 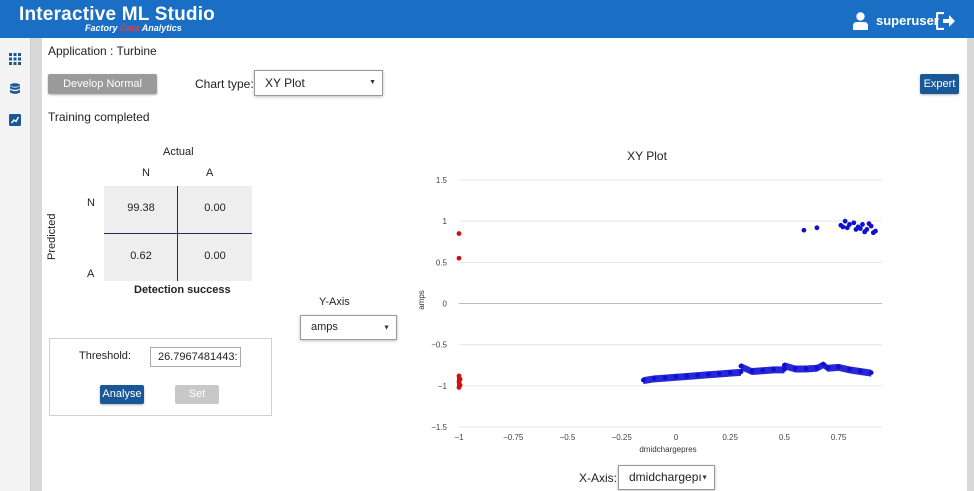 What do you see at coordinates (130, 28) in the screenshot?
I see `subtitle-data: Data` at bounding box center [130, 28].